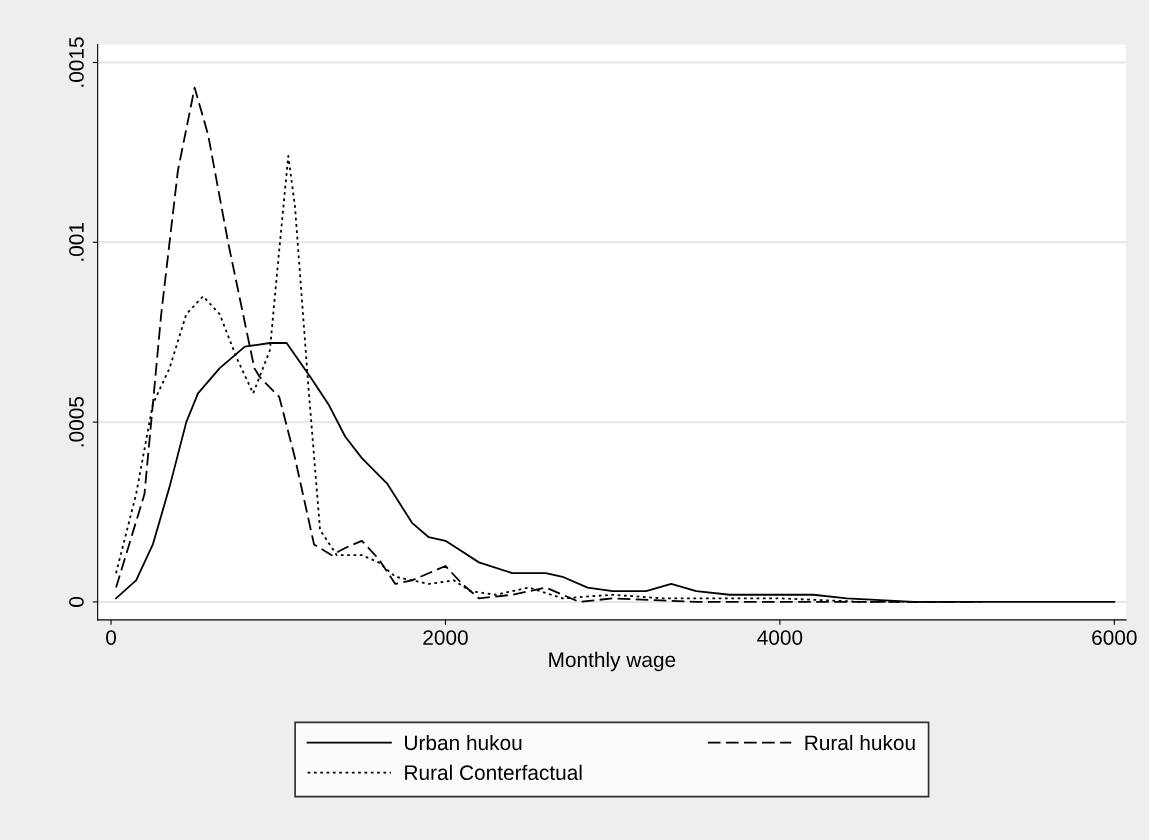 The image size is (1149, 840). What do you see at coordinates (76, 242) in the screenshot?
I see `y-tick-label: .001` at bounding box center [76, 242].